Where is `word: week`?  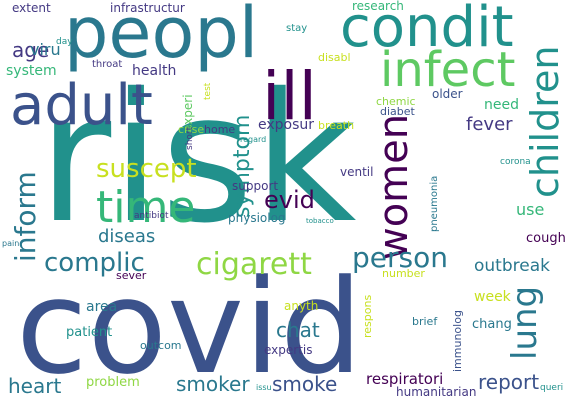 word: week is located at coordinates (492, 297).